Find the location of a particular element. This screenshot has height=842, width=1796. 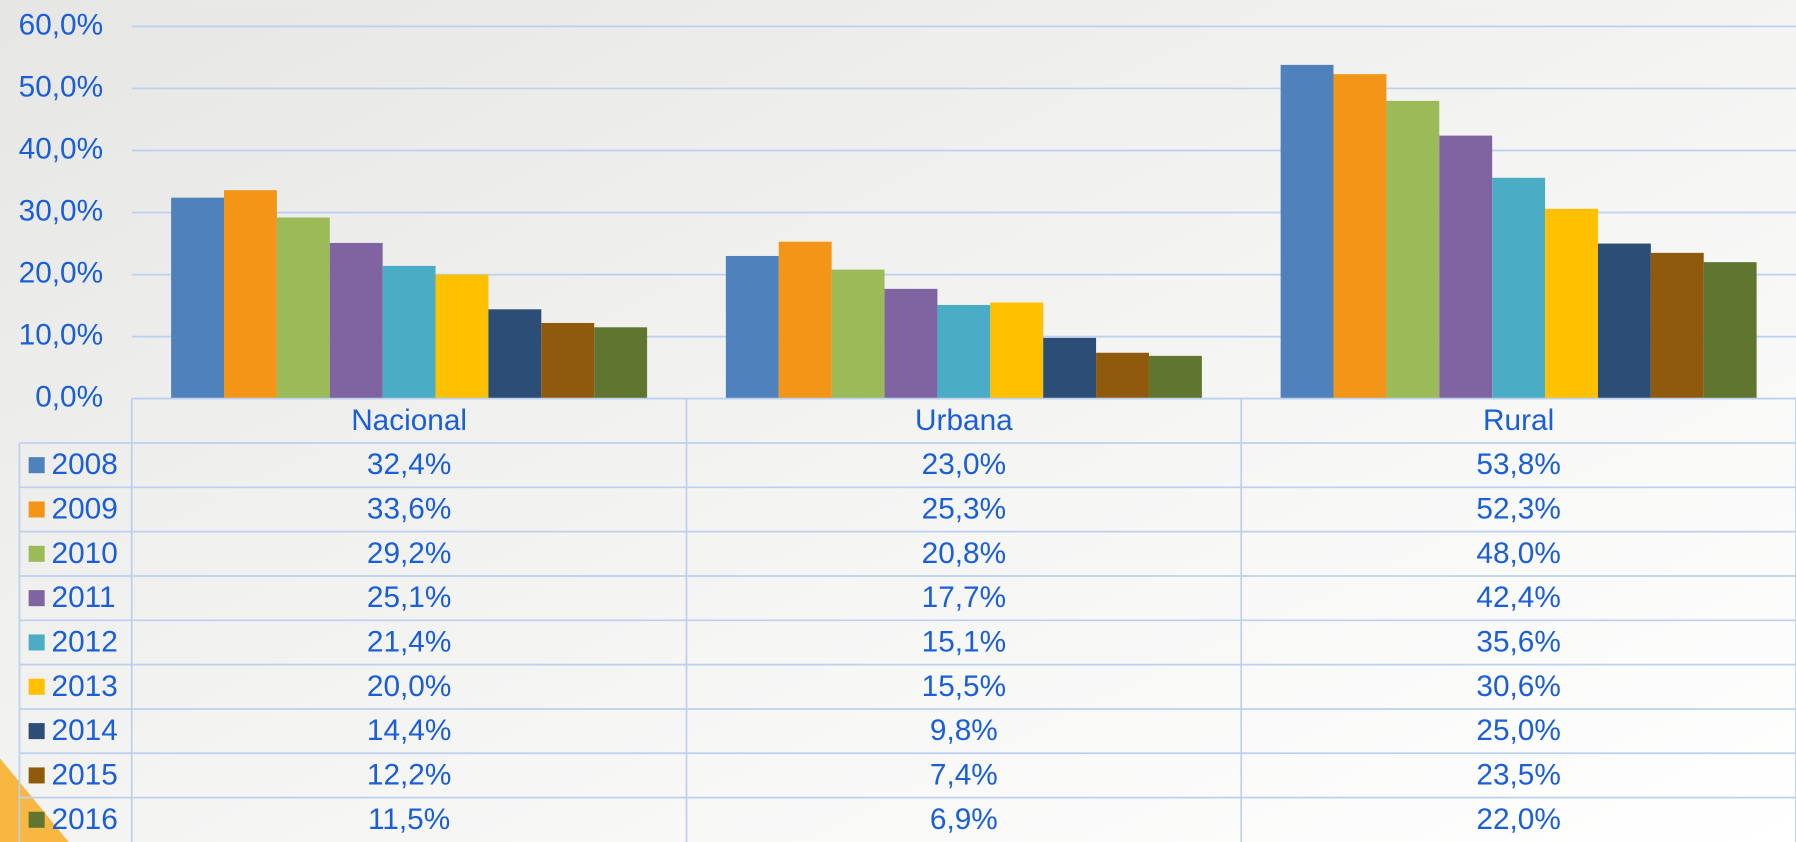

table-value: 7,4% is located at coordinates (964, 774).